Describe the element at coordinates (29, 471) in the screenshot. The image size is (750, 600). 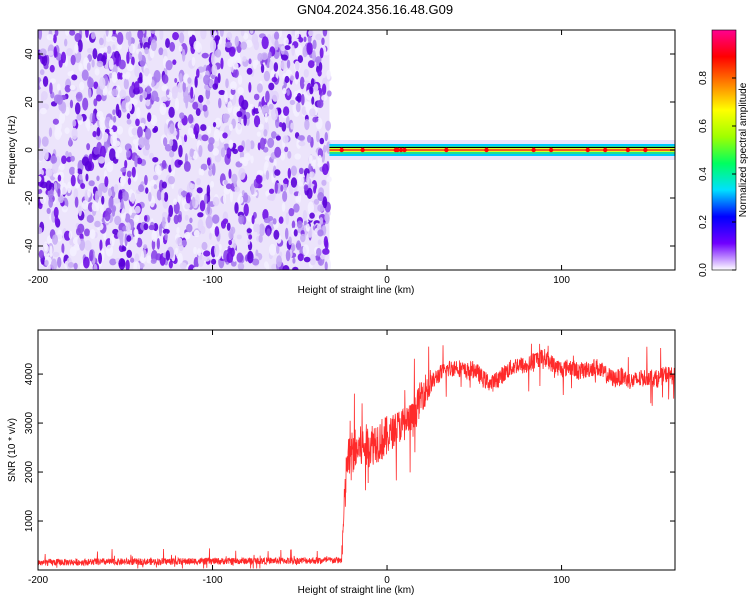
I see `snr-y-tick-label: 2000` at that location.